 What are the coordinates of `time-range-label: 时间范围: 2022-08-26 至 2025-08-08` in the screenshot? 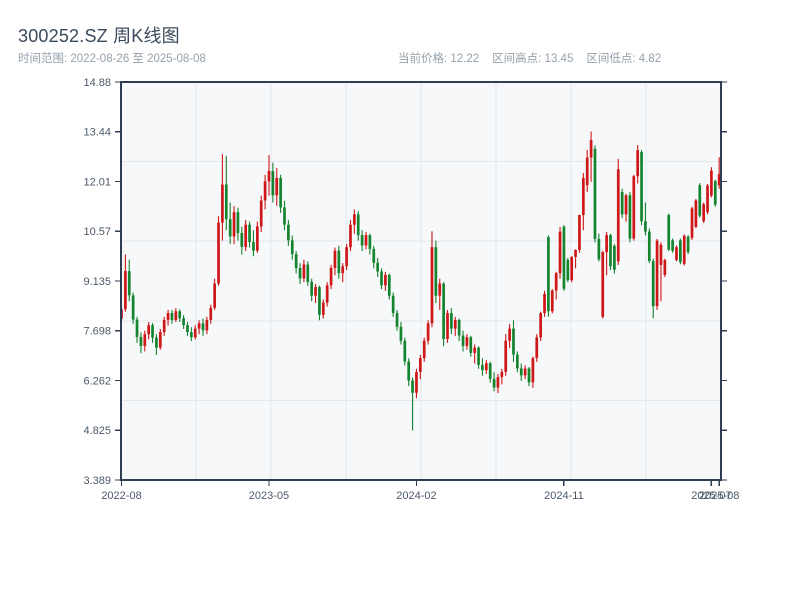 It's located at (112, 59).